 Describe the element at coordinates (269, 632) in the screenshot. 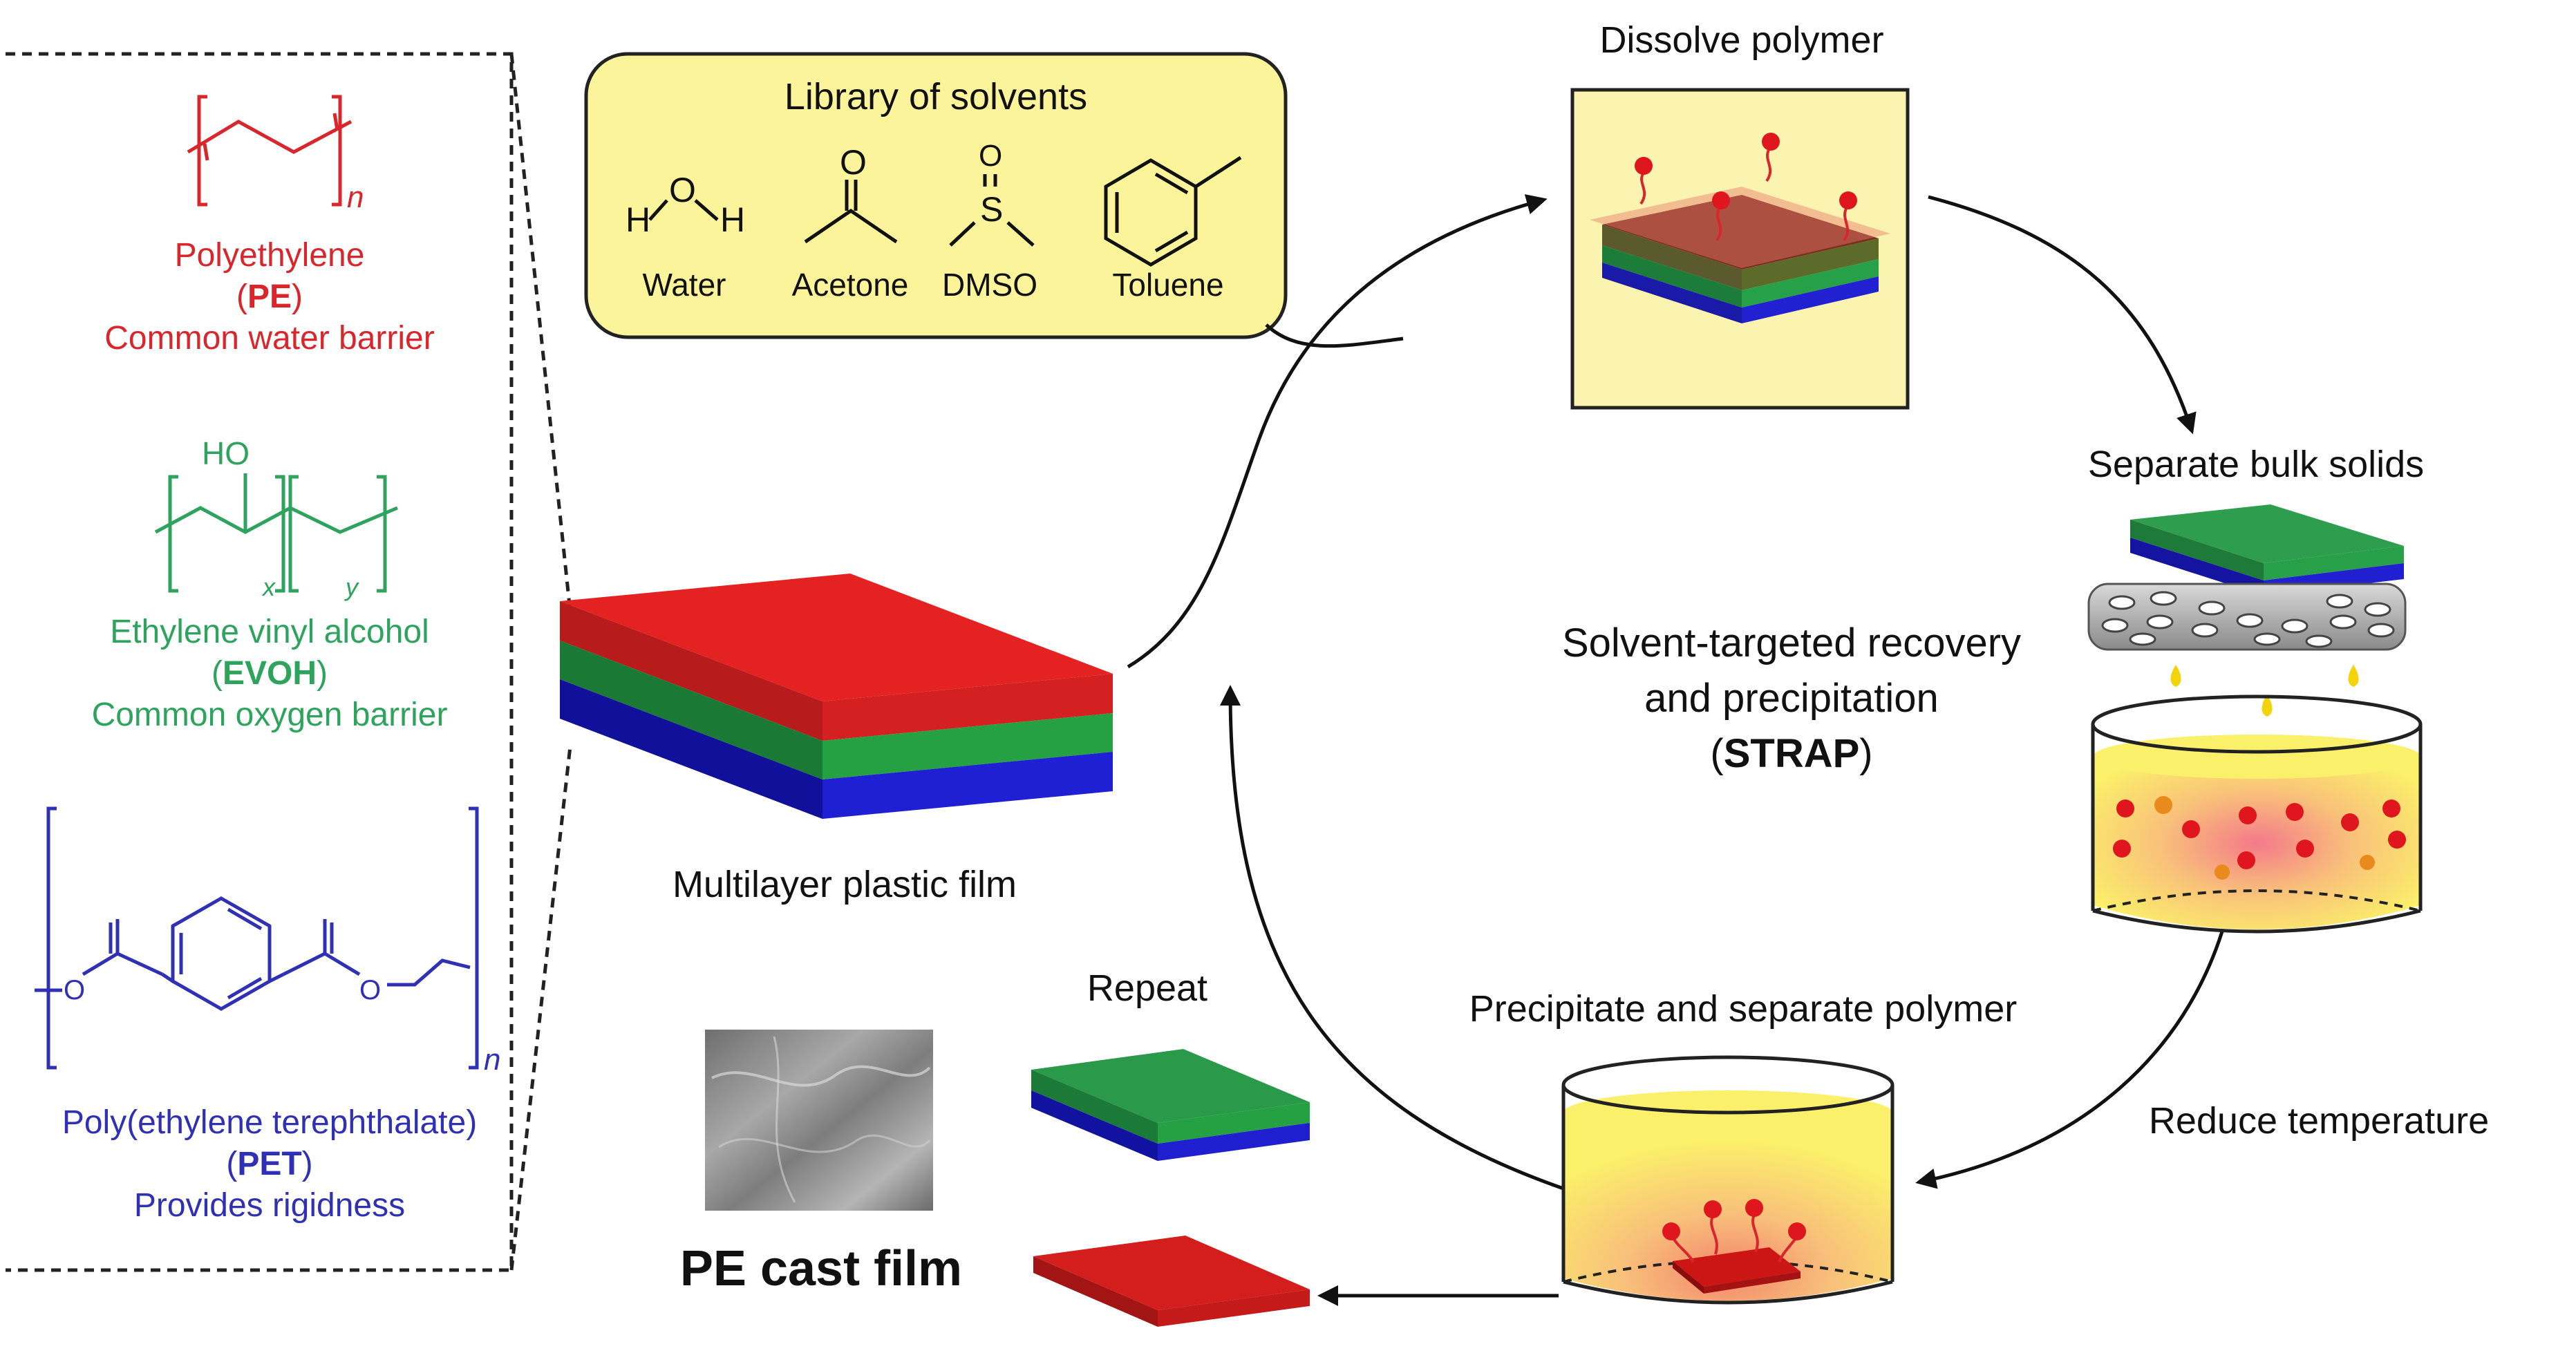

I see `evoh-name: Ethylene vinyl alcohol` at that location.